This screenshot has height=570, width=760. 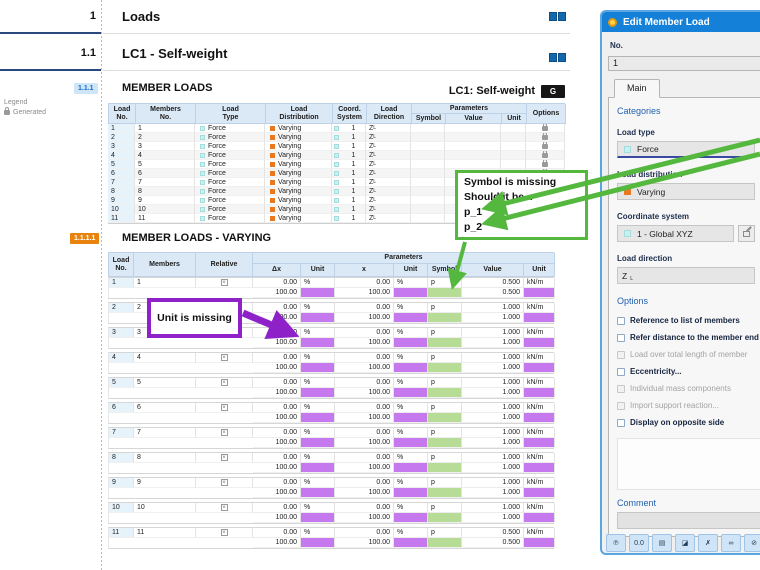 I want to click on member-loads-header-unit: Unit, so click(x=514, y=119).